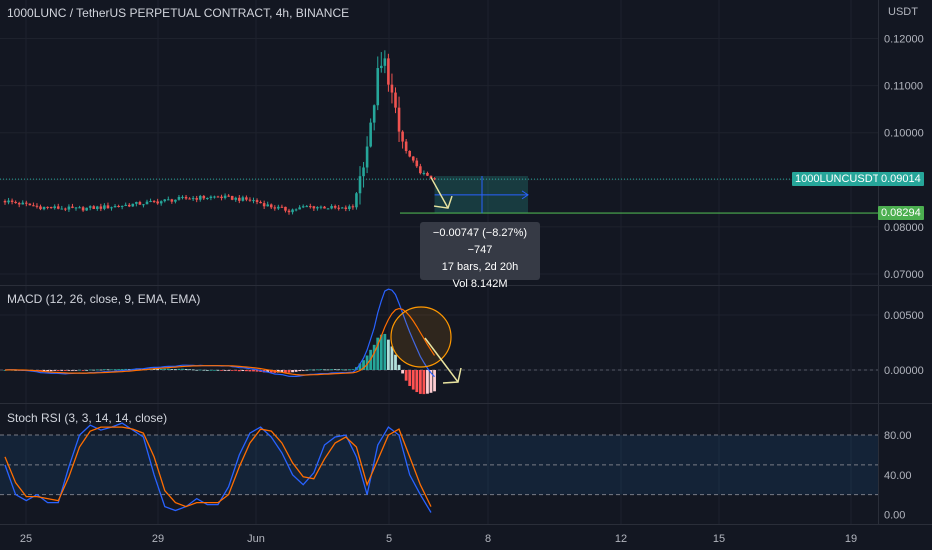 This screenshot has height=550, width=932. Describe the element at coordinates (904, 40) in the screenshot. I see `price-tick-0: 0.12000` at that location.